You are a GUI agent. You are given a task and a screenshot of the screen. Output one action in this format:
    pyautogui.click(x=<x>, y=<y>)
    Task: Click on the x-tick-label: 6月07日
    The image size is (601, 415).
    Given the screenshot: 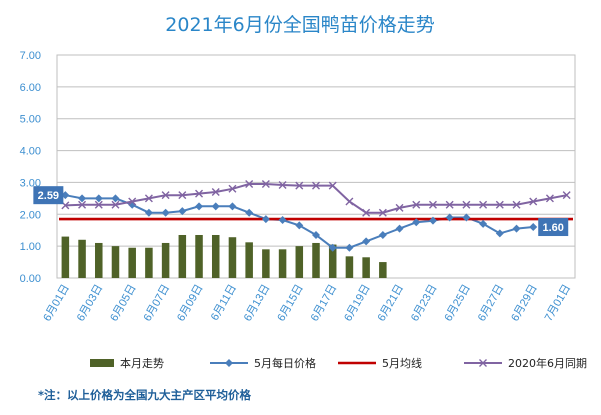 What is the action you would take?
    pyautogui.click(x=157, y=303)
    